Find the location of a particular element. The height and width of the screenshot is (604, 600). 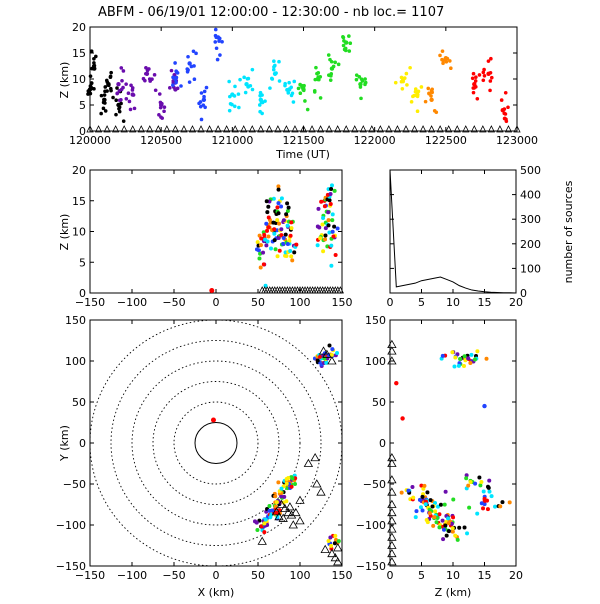

x-tick-label: 100 is located at coordinates (300, 302).